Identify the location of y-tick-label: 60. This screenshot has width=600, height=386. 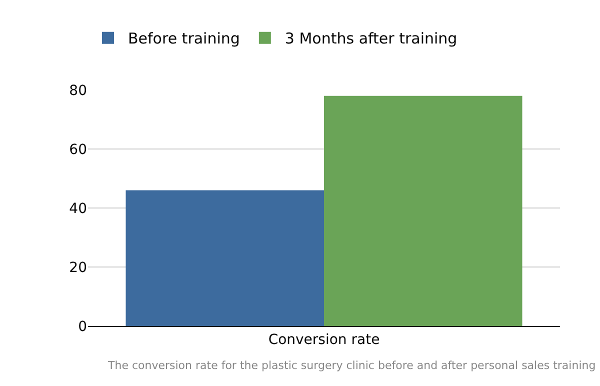
(78, 150).